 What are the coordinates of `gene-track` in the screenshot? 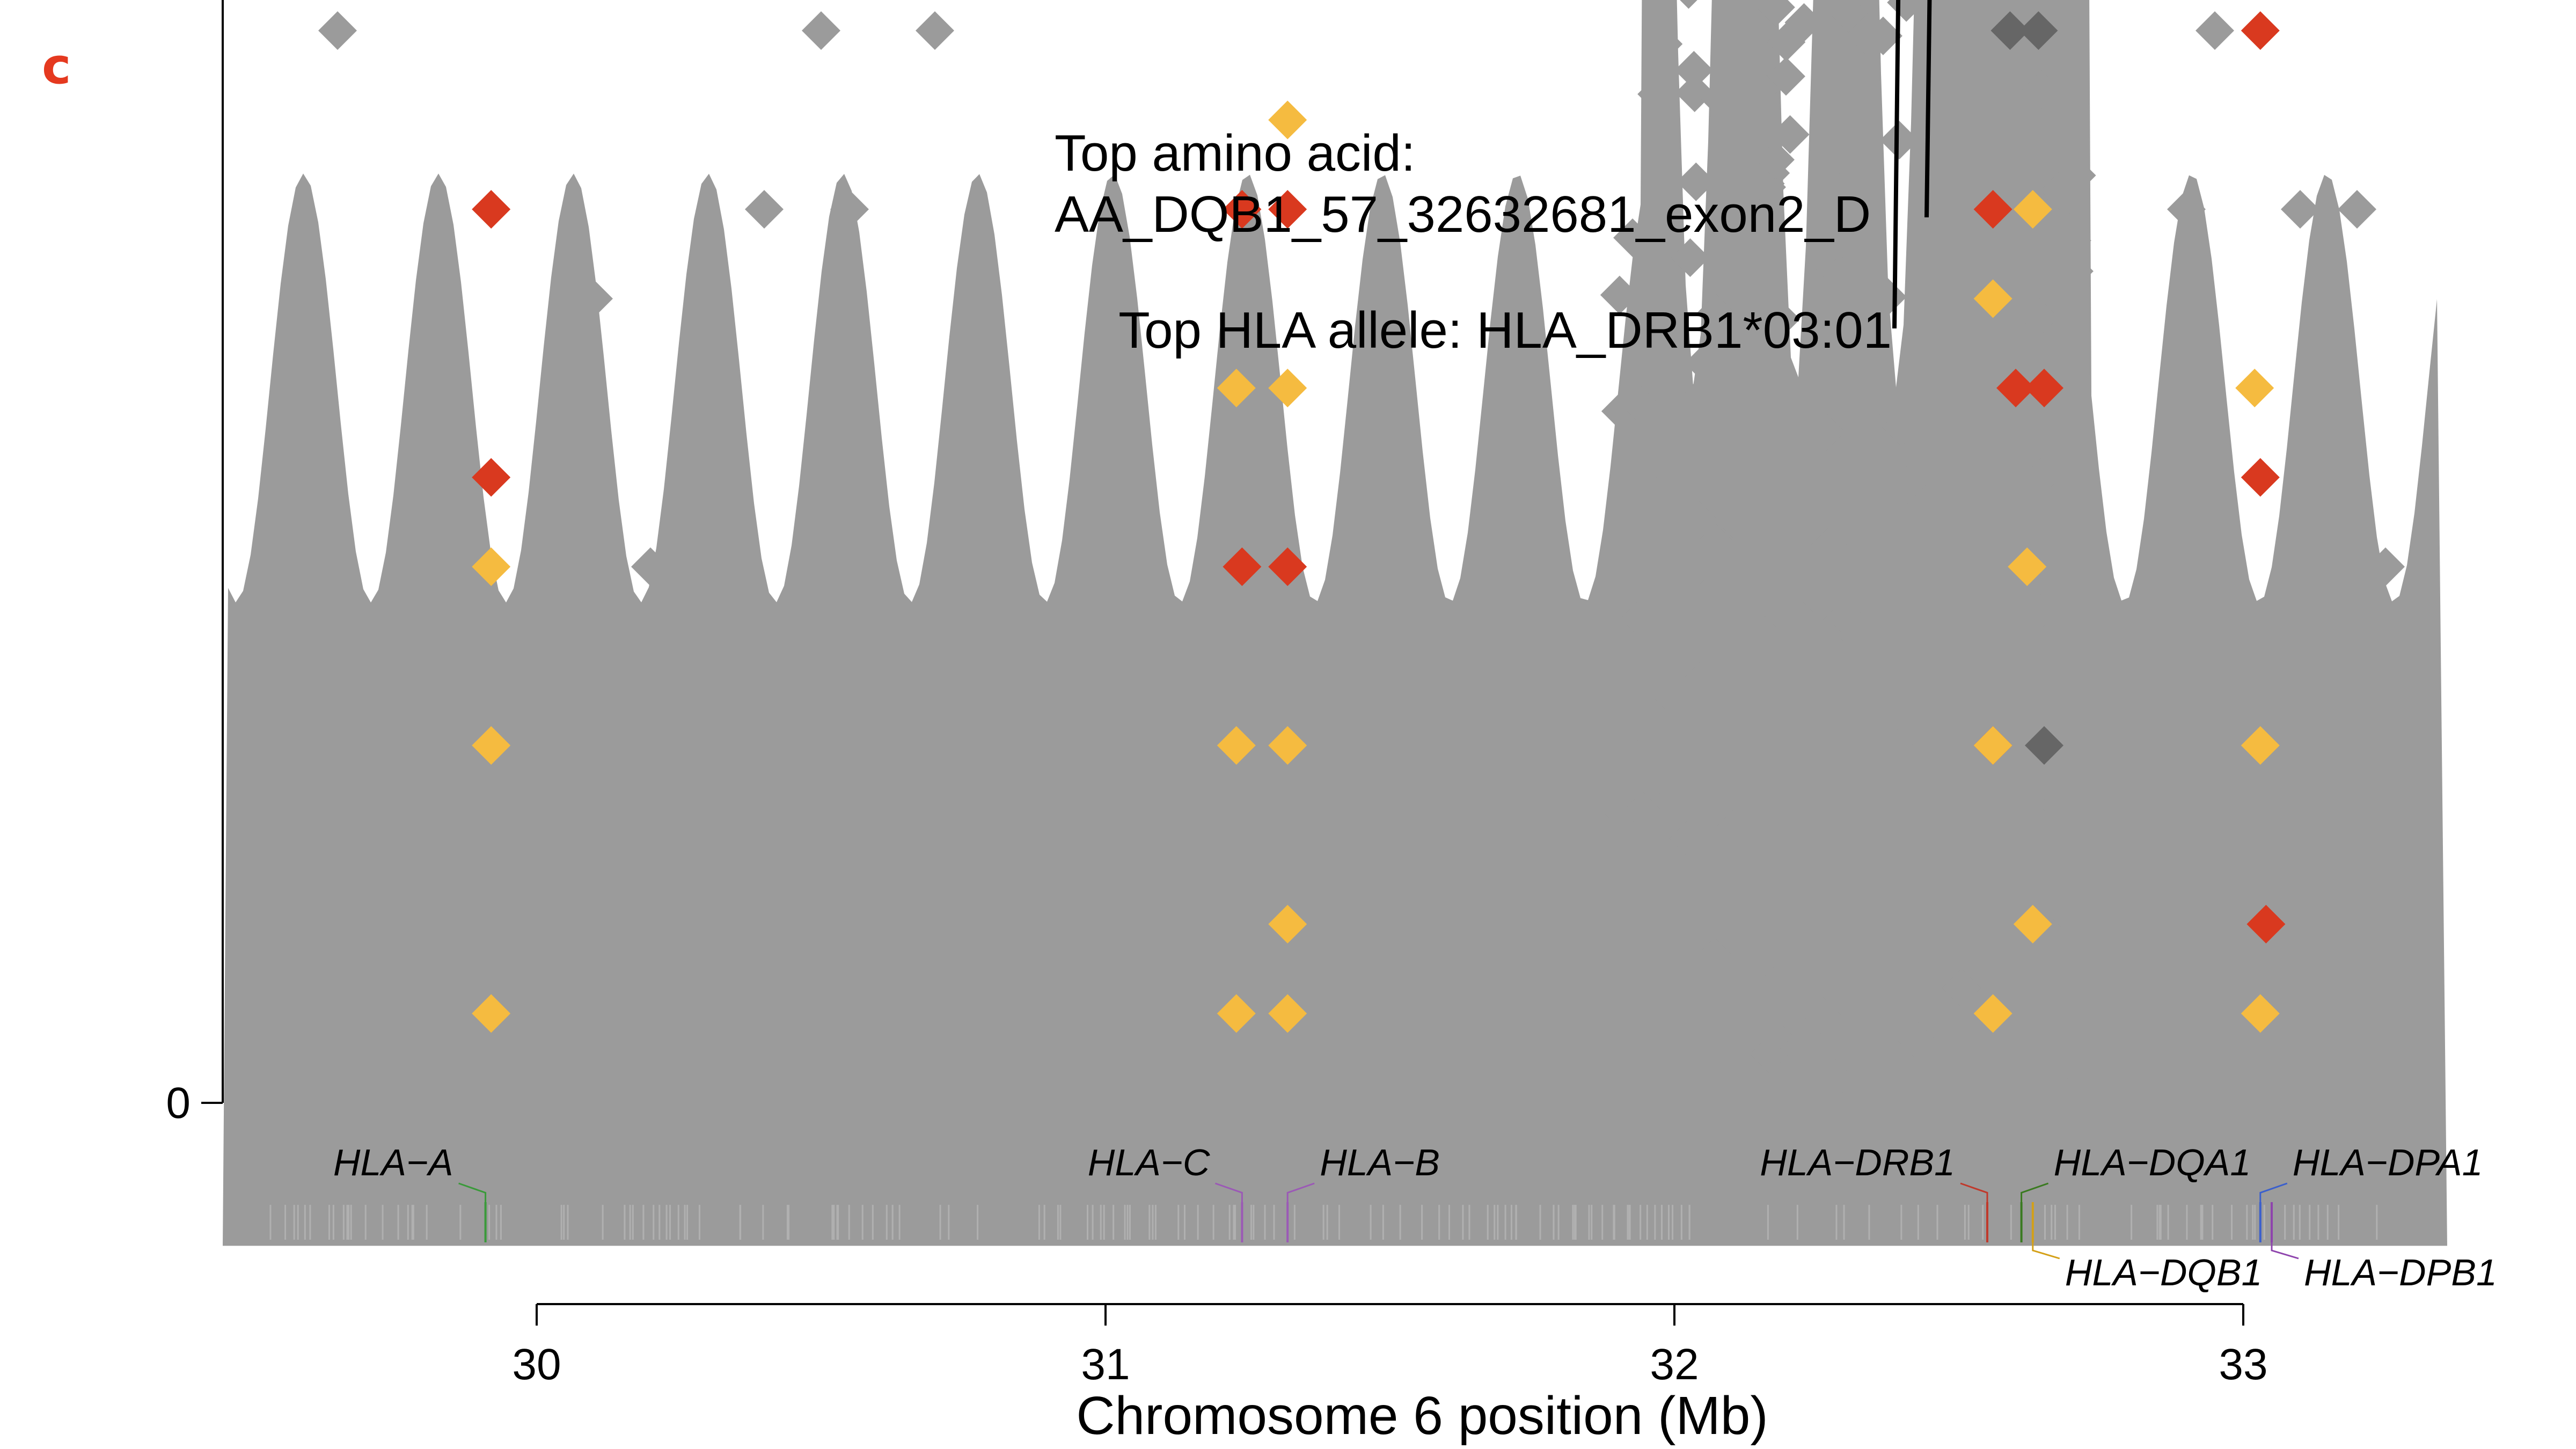 It's located at (1323, 1222).